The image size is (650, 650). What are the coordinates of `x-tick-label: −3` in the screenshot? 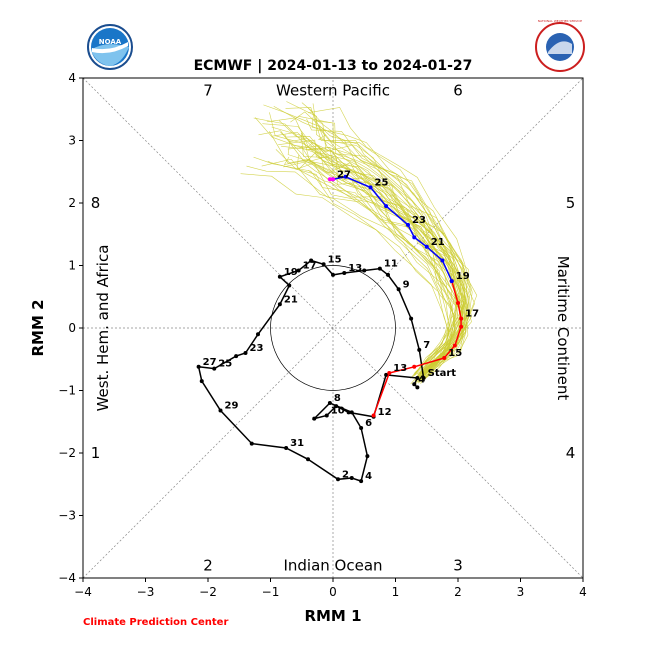 It's located at (146, 592).